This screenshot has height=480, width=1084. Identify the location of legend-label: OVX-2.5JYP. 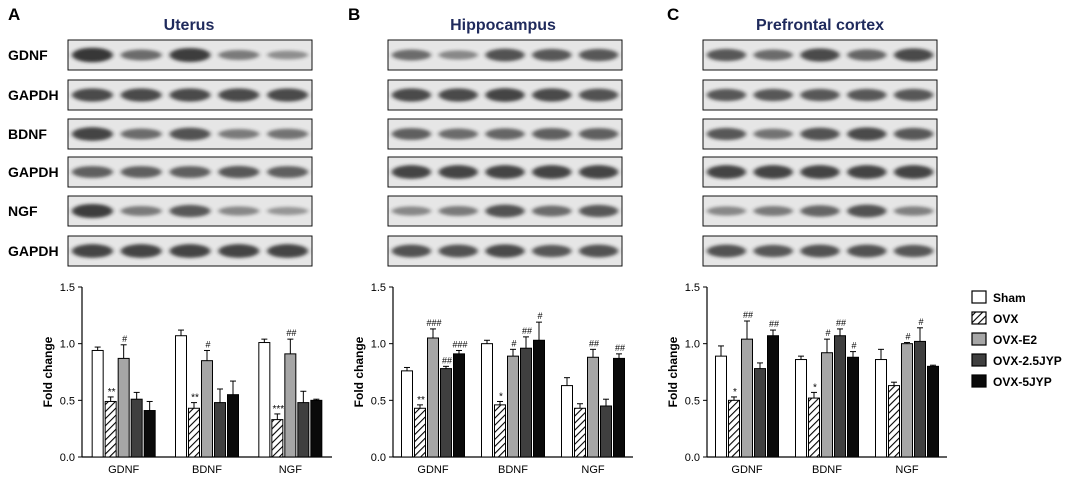
(1027, 361).